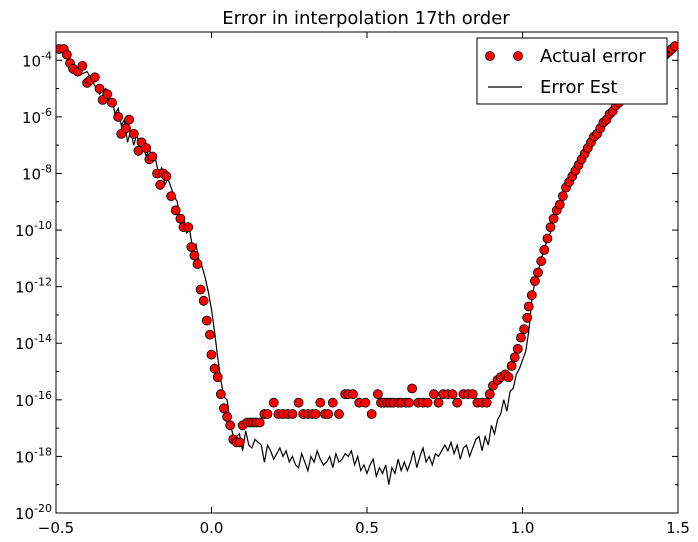 The width and height of the screenshot is (698, 542). I want to click on y-tick-label: 10⁻⁶, so click(37, 116).